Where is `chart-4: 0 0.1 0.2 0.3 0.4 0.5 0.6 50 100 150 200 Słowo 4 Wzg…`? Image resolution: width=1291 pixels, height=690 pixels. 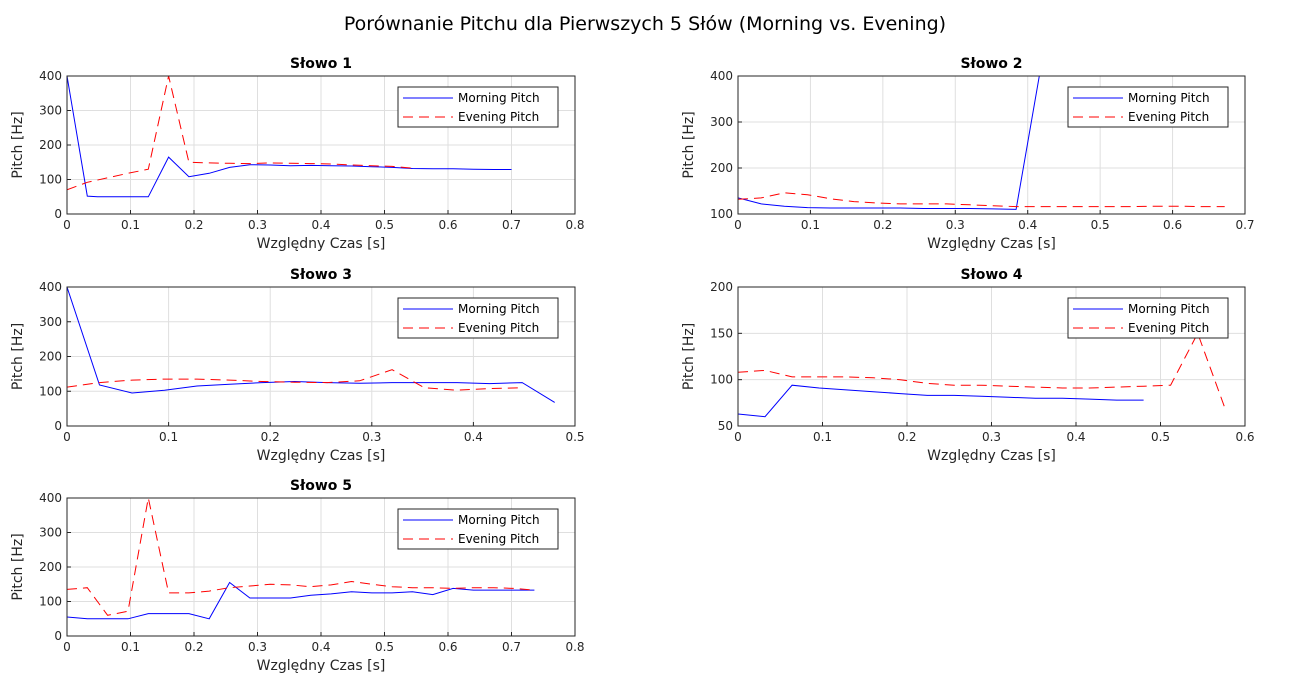
chart-4: 0 0.1 0.2 0.3 0.4 0.5 0.6 50 100 150 200 Słowo 4 Wzg… is located at coordinates (968, 365).